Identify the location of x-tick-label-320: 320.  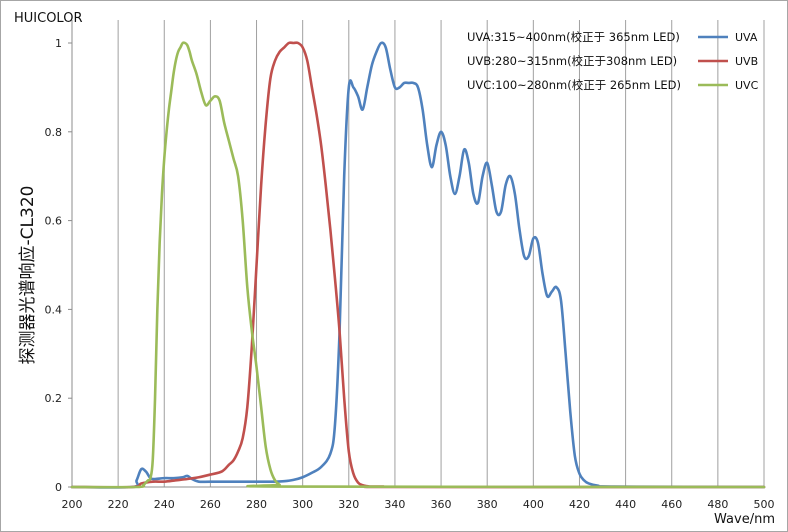
(348, 504).